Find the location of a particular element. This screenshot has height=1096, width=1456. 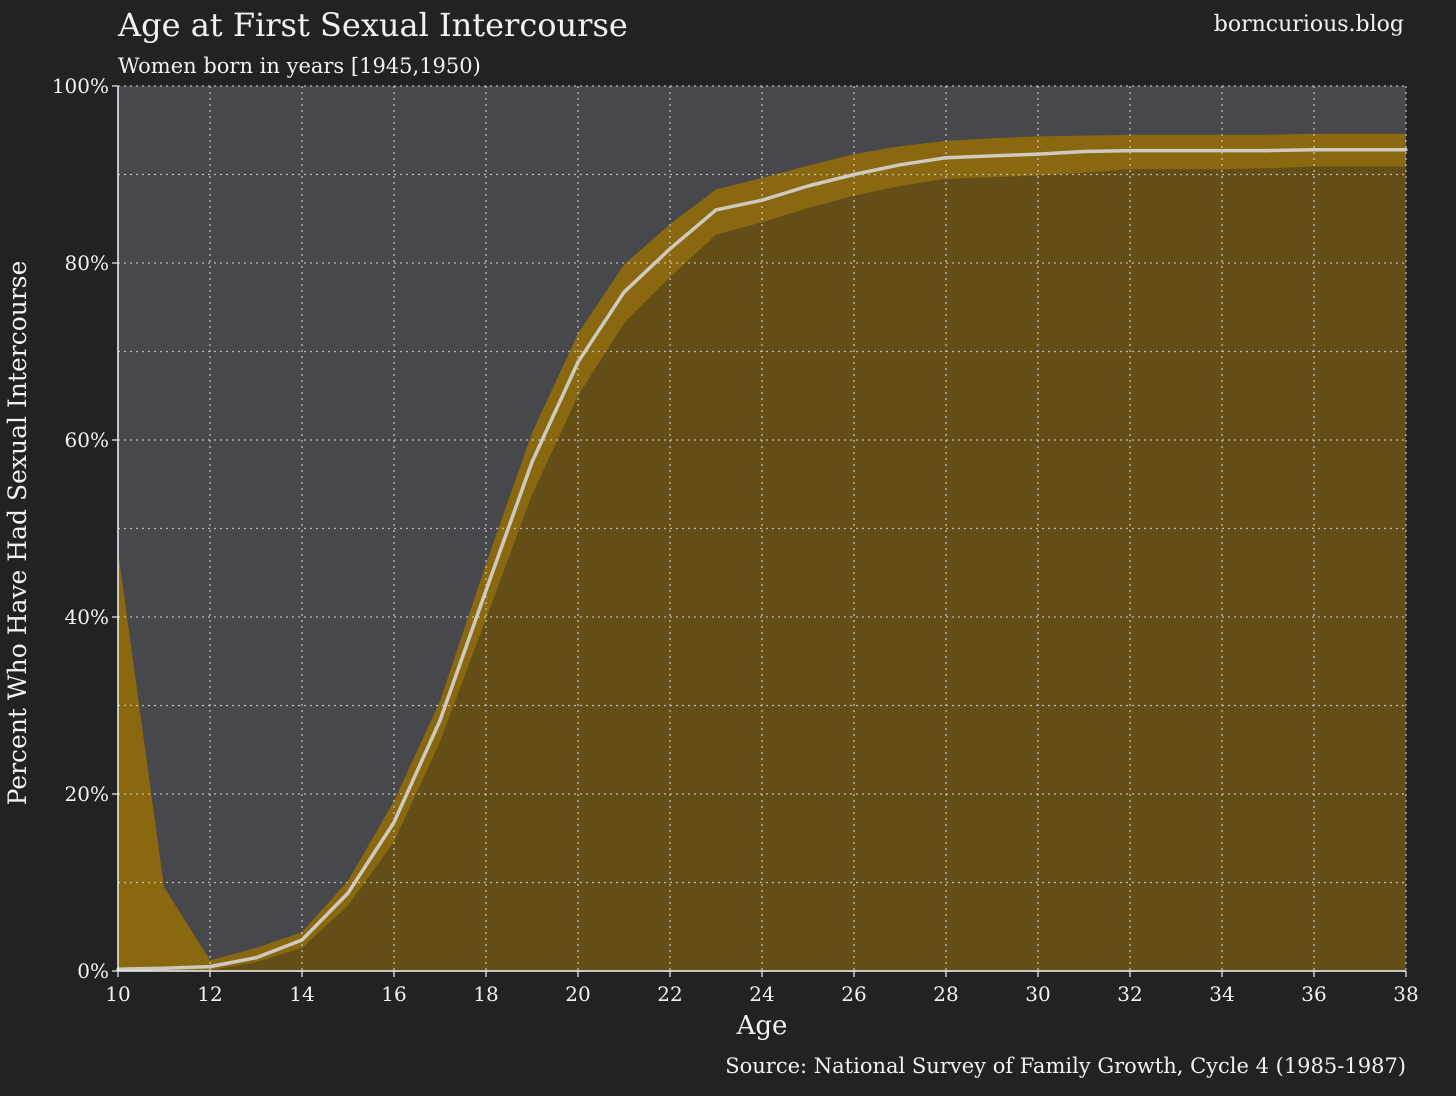

y-tick-label: 0% is located at coordinates (93, 971).